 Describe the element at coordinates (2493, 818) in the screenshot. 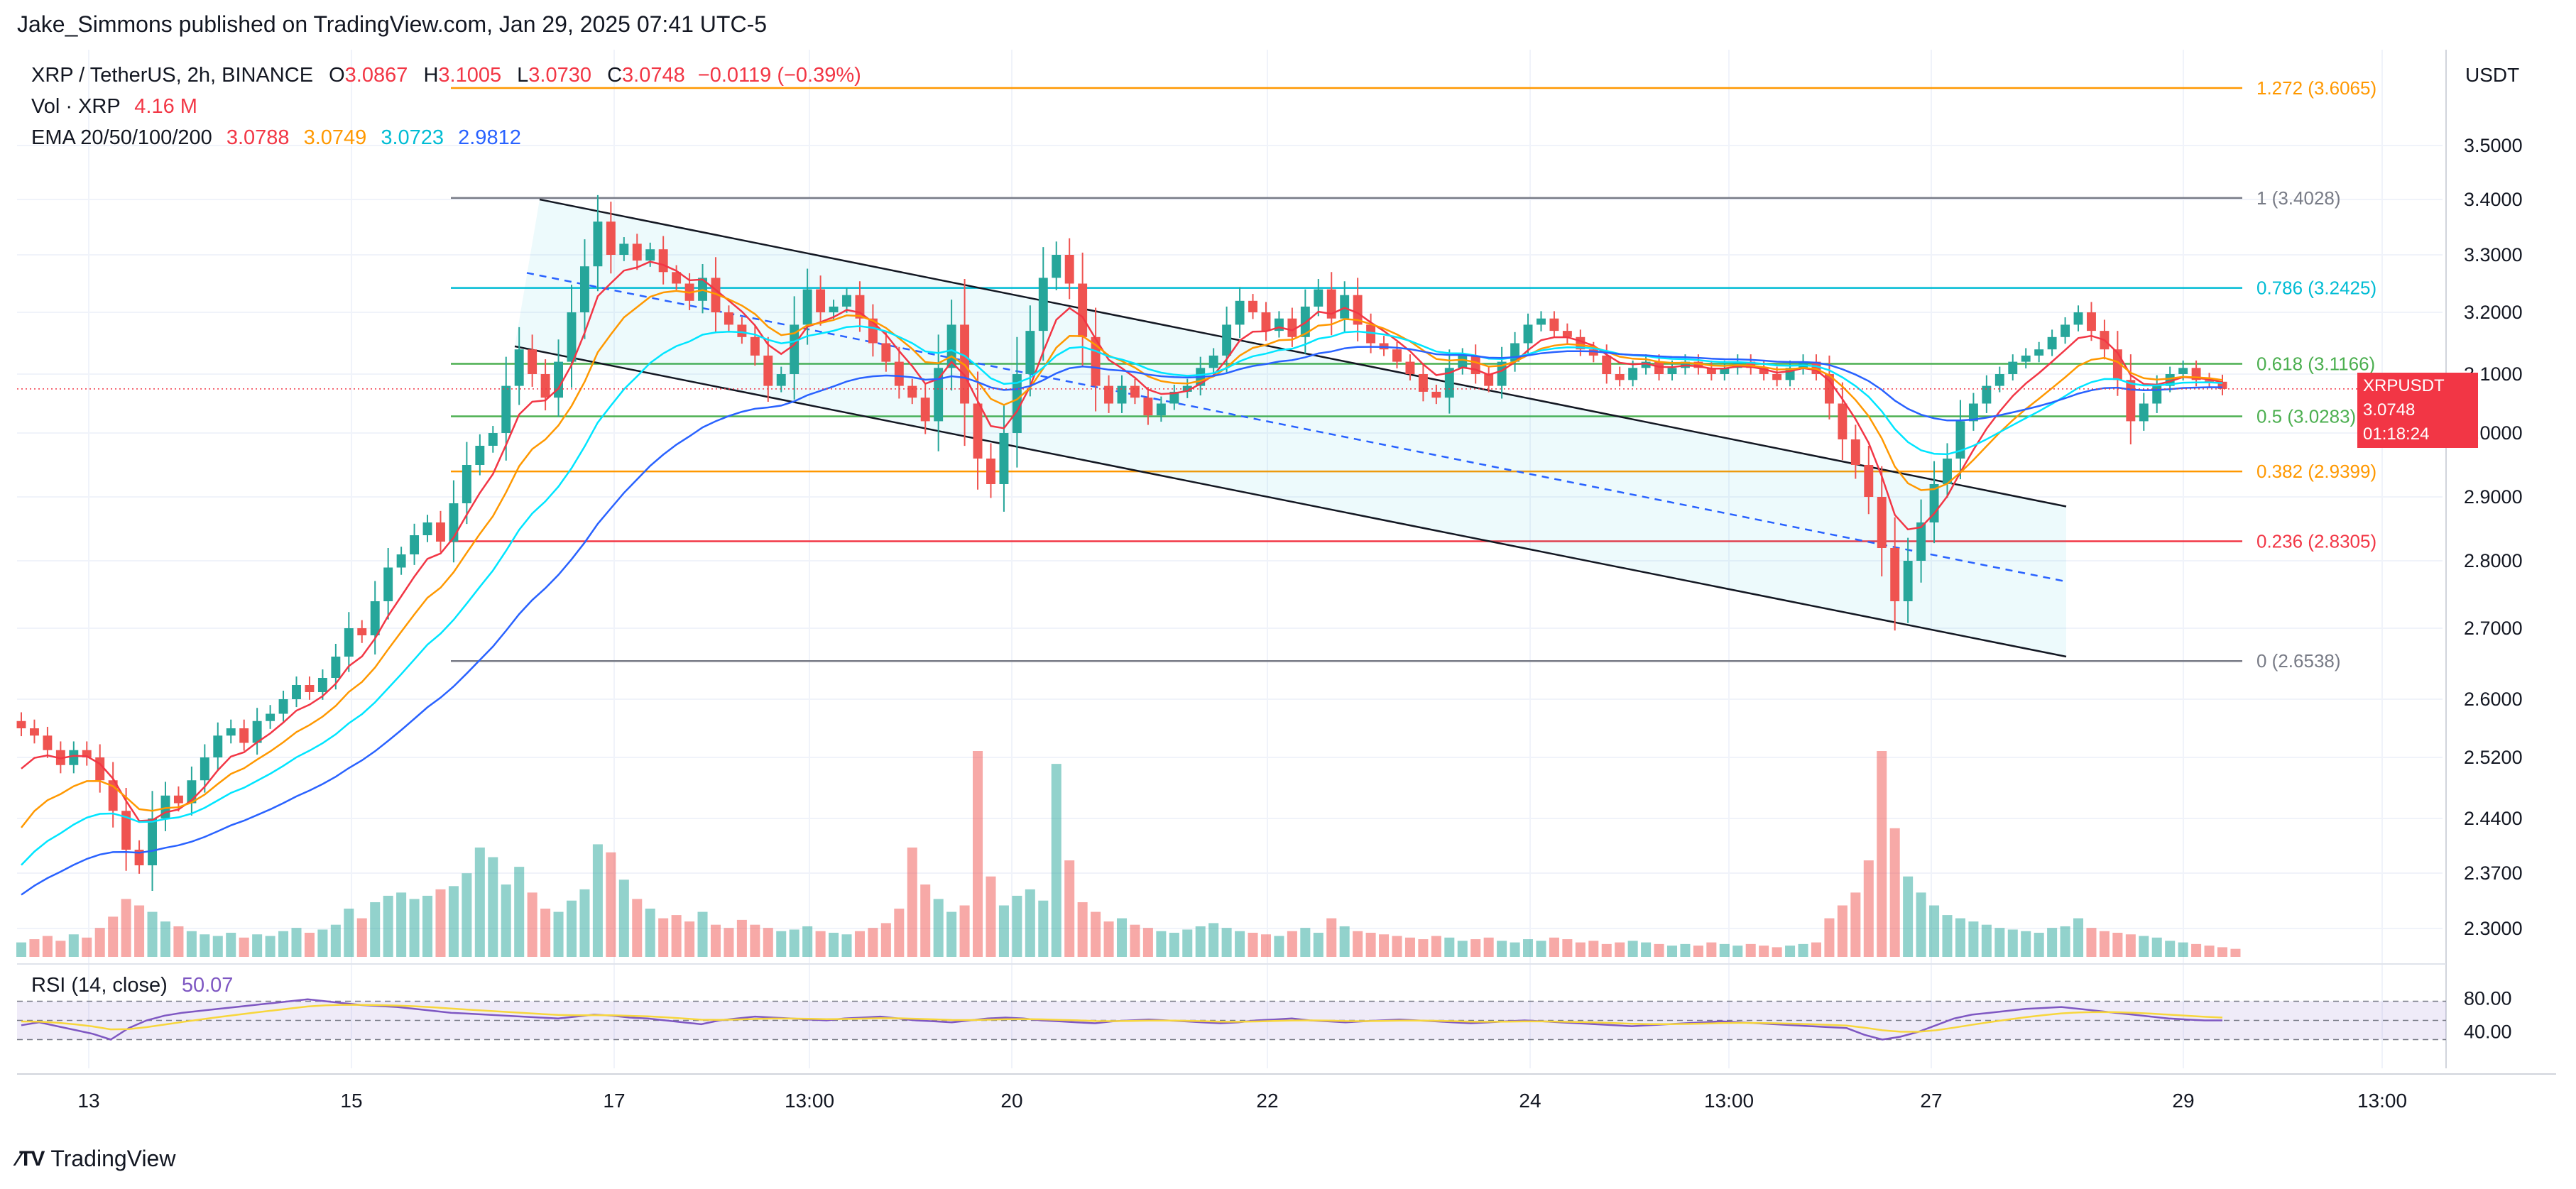

I see `price-tick-label: 2.4400` at that location.